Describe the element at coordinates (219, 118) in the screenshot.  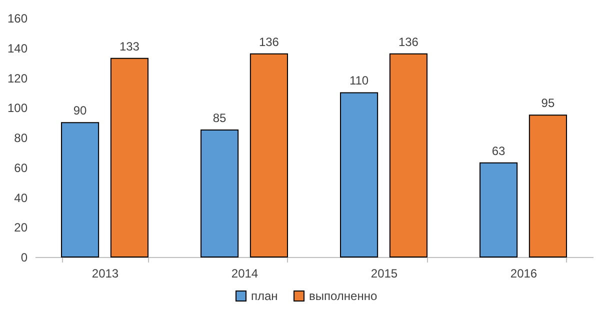
I see `data-label: 85` at that location.